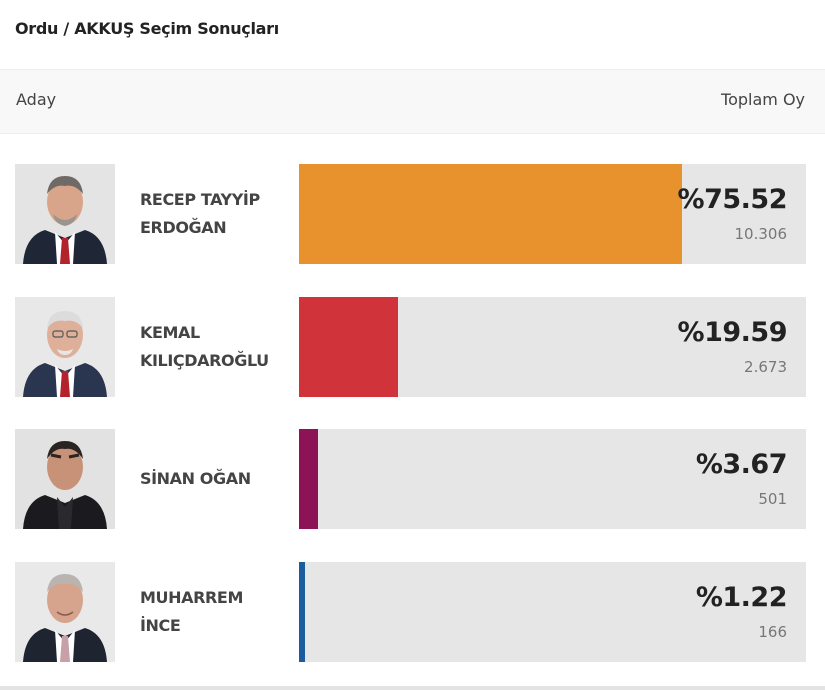 The width and height of the screenshot is (825, 690). I want to click on candidate-name-line1: KEMAL, so click(170, 332).